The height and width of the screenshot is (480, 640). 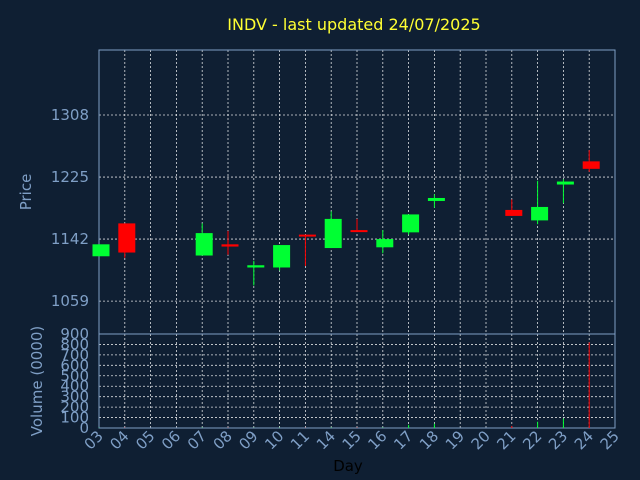 I want to click on x-tick-label: 09, so click(x=248, y=440).